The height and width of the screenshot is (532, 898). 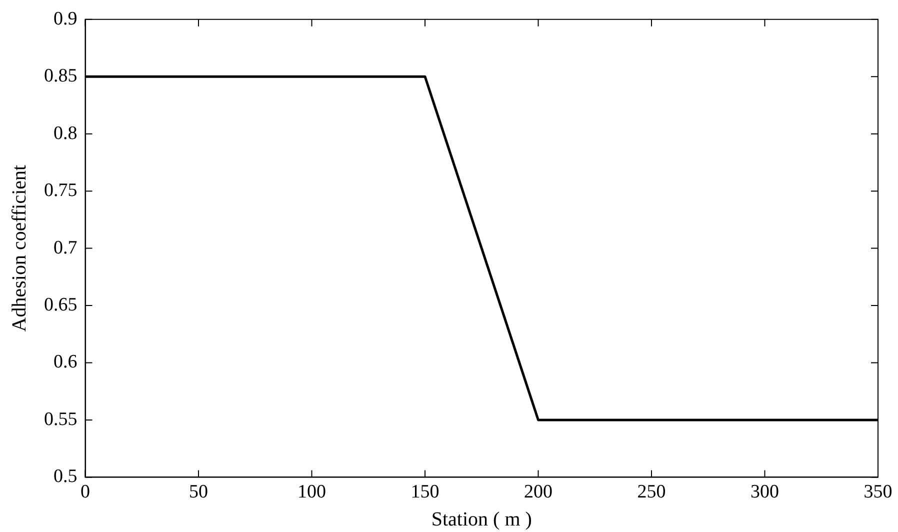 I want to click on y-tick-label: 0.75, so click(x=61, y=191).